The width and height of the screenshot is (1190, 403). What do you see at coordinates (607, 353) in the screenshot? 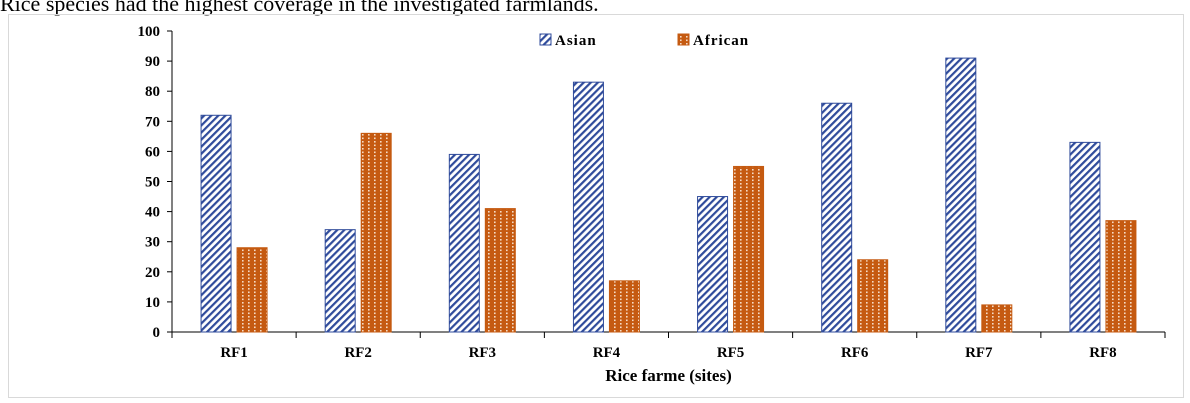
I see `x-tick-label: RF4` at bounding box center [607, 353].